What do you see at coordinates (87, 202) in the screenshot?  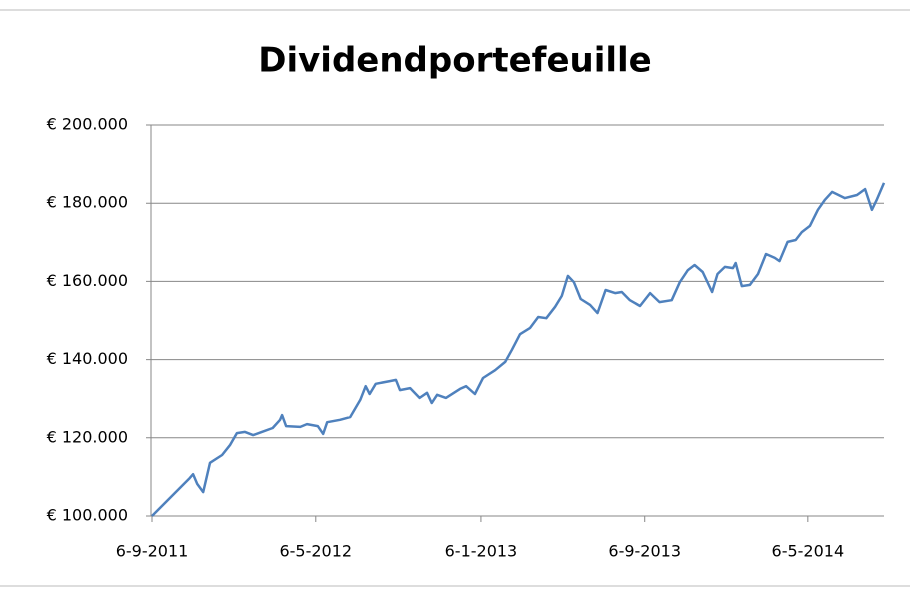 I see `y-tick-label: € 180.000` at bounding box center [87, 202].